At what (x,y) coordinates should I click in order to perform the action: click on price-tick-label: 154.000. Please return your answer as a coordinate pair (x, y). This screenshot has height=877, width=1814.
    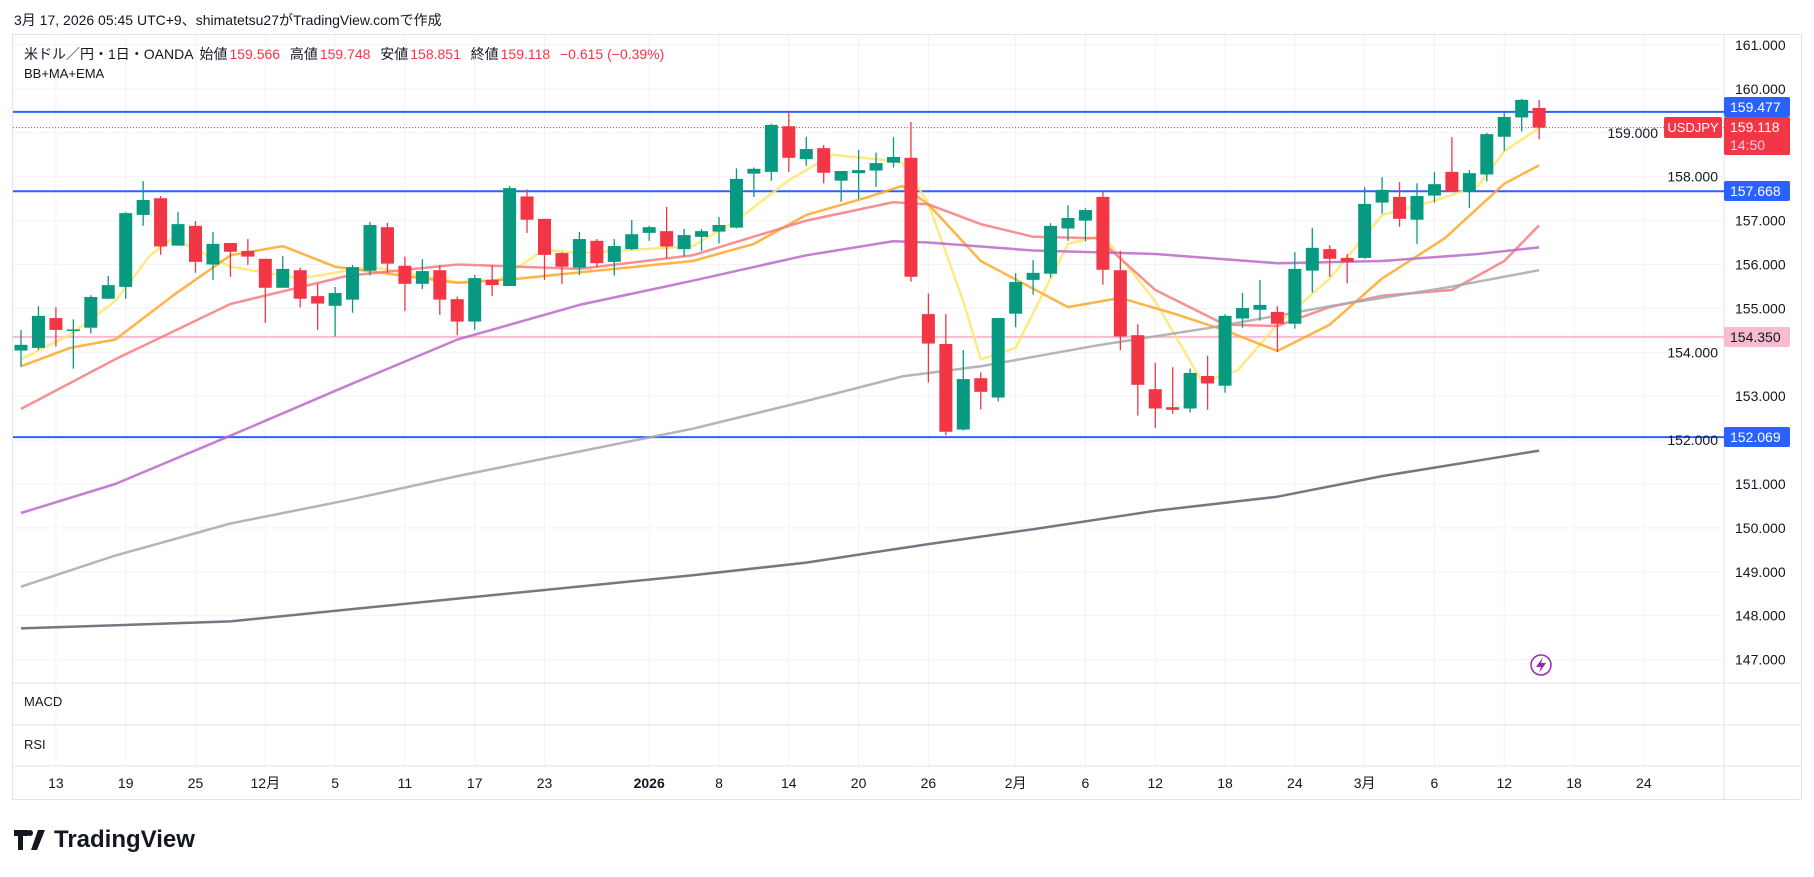
    Looking at the image, I should click on (1692, 352).